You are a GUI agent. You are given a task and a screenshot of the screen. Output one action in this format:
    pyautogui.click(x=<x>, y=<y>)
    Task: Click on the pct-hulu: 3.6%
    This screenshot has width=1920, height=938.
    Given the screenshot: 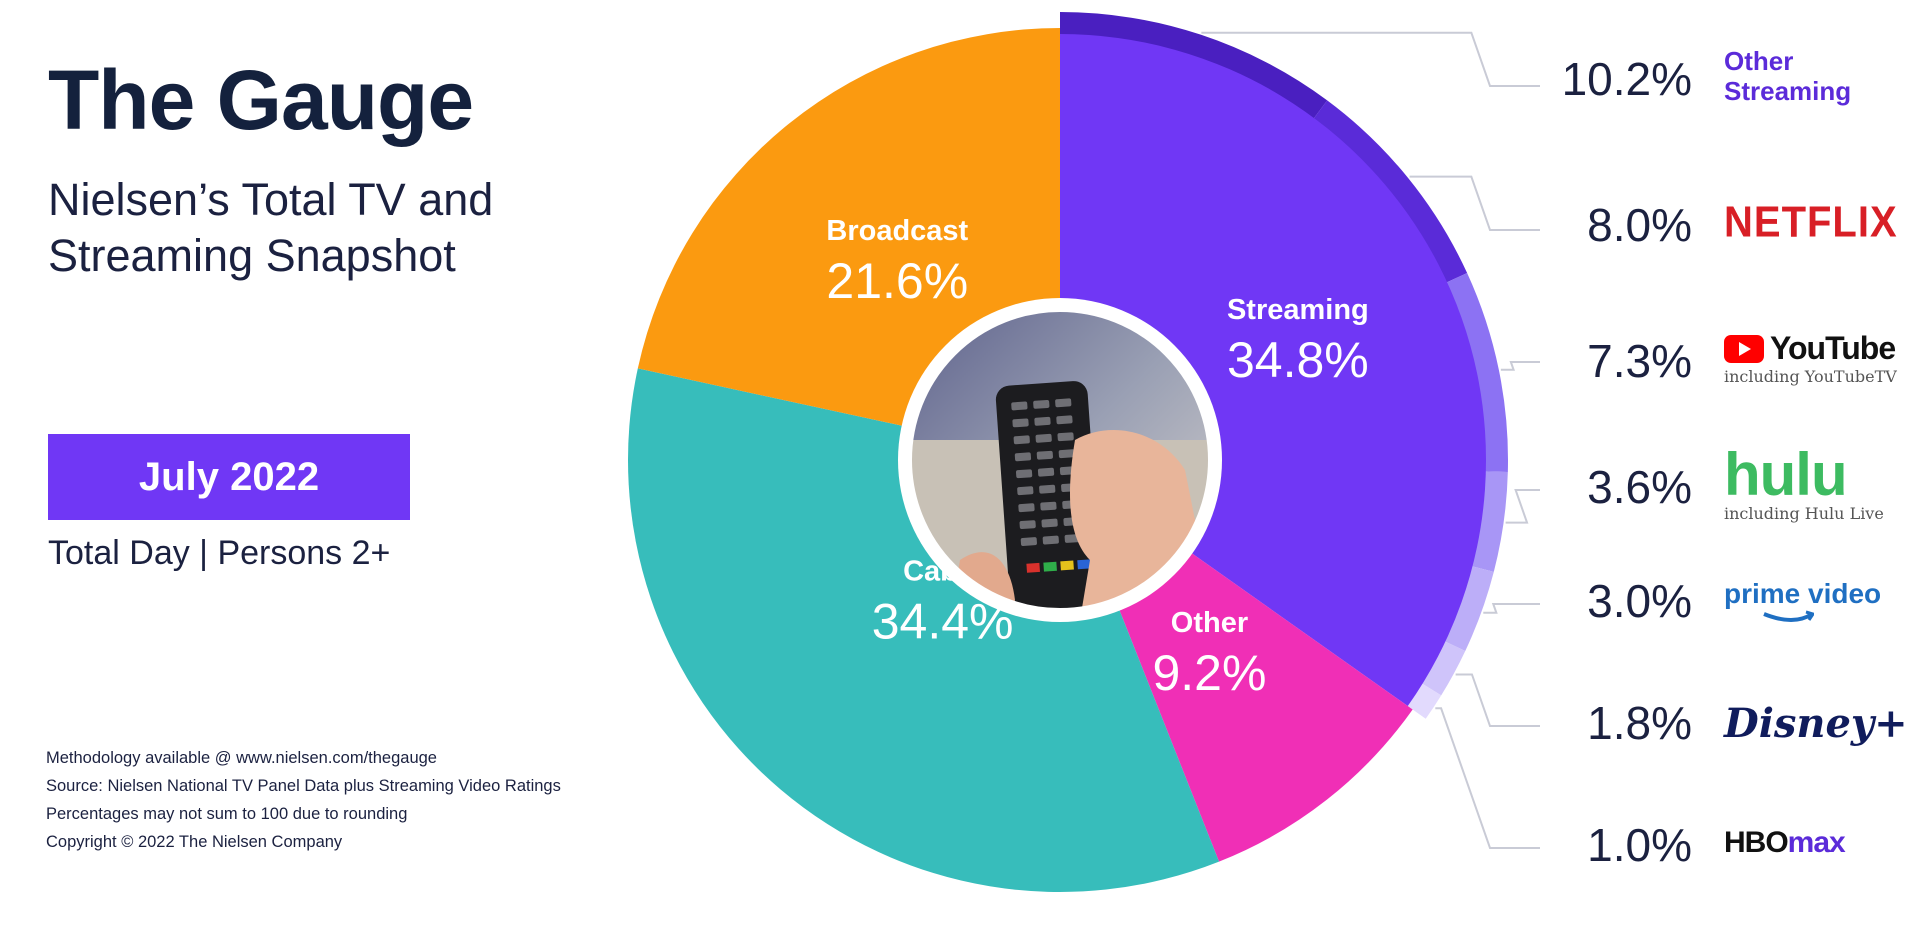 What is the action you would take?
    pyautogui.click(x=1639, y=487)
    